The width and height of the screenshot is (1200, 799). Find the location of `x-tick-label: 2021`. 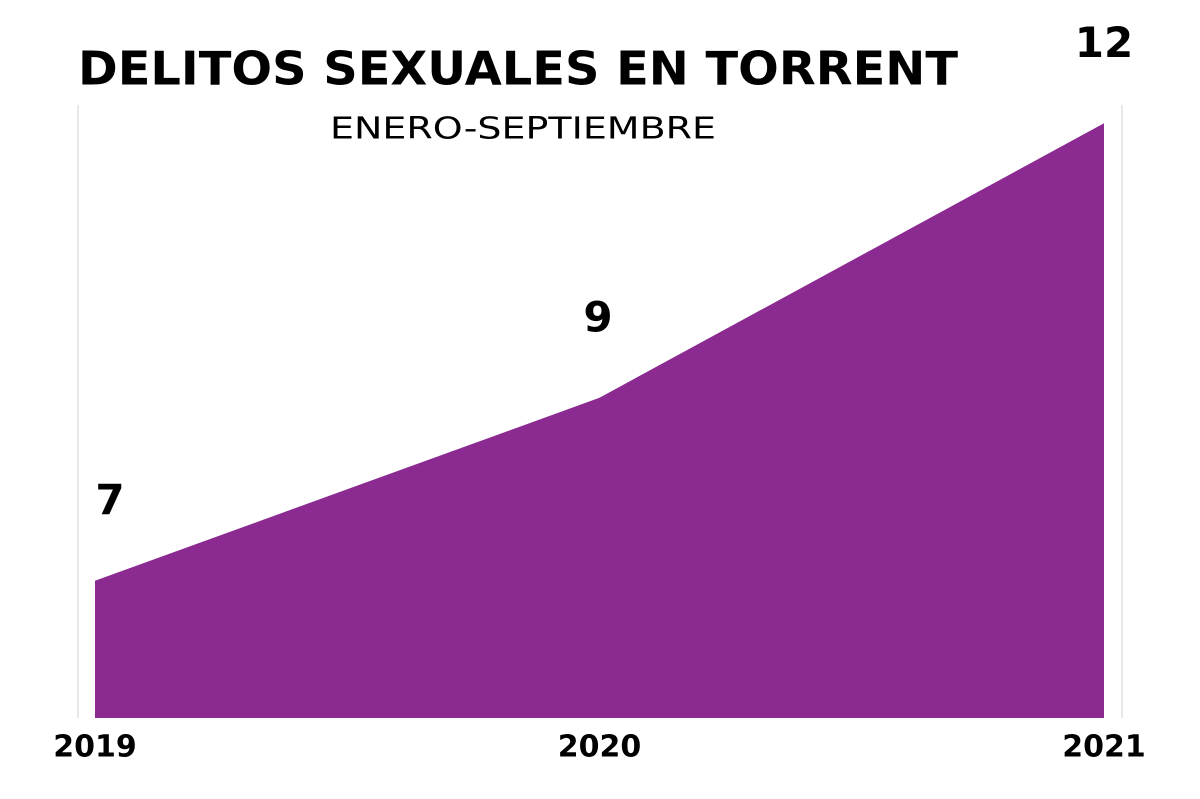

x-tick-label: 2021 is located at coordinates (1104, 747).